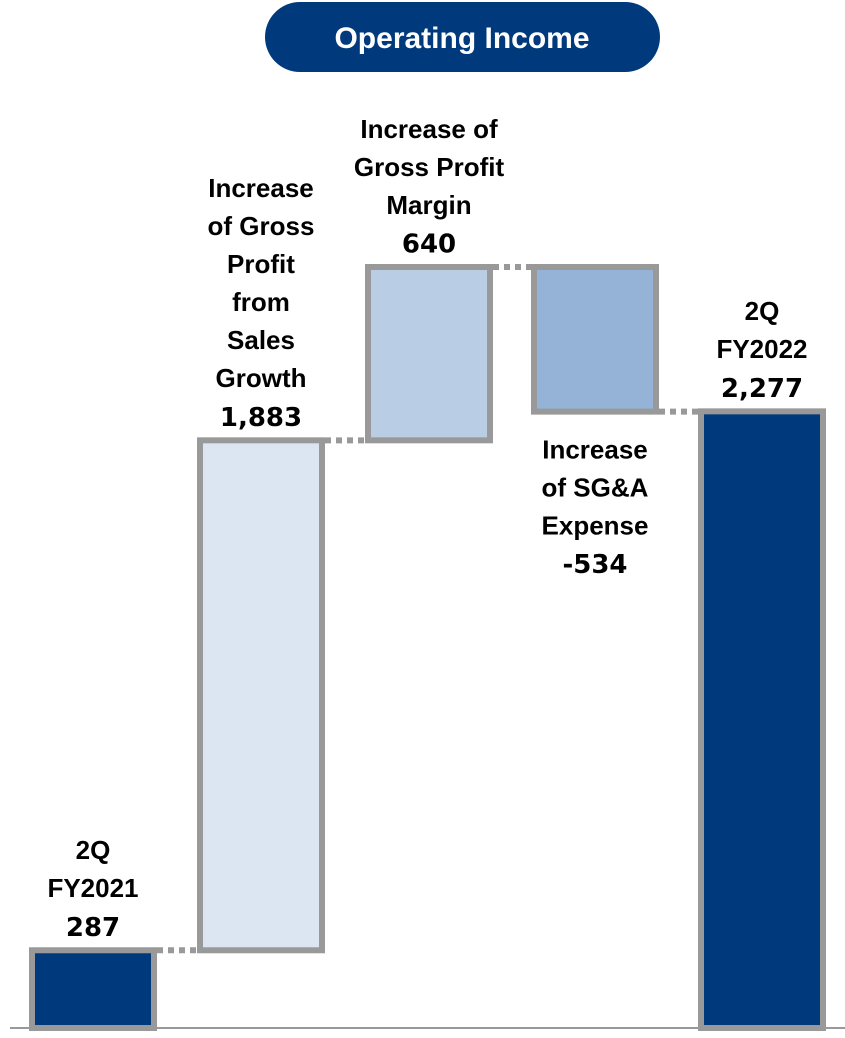 This screenshot has width=845, height=1038. Describe the element at coordinates (428, 205) in the screenshot. I see `category-label: Margin` at that location.